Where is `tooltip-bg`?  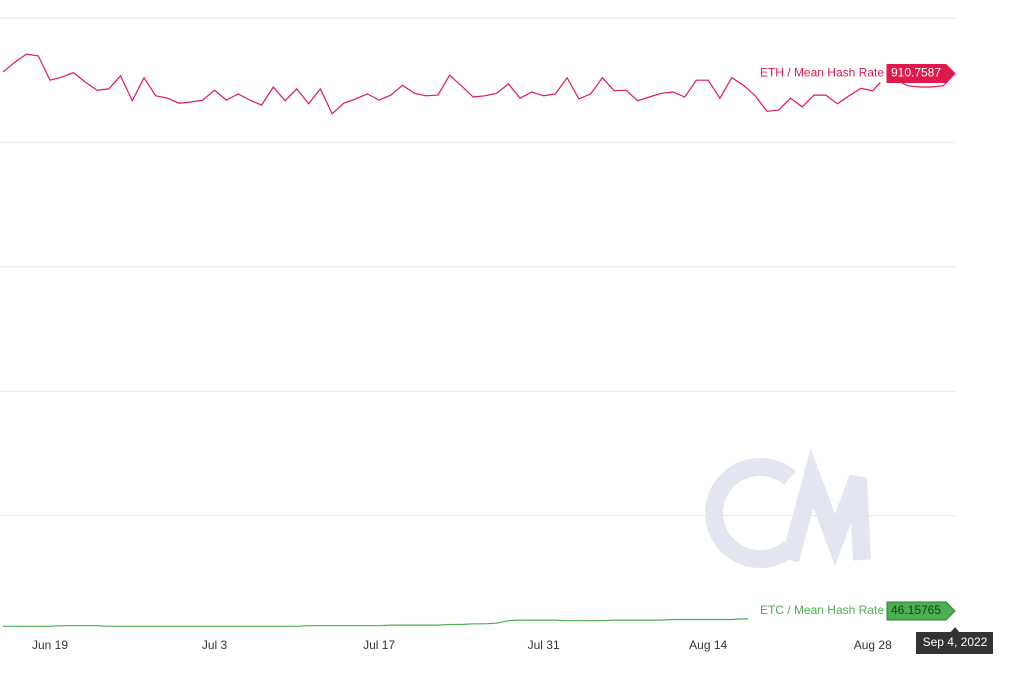 tooltip-bg is located at coordinates (954, 643).